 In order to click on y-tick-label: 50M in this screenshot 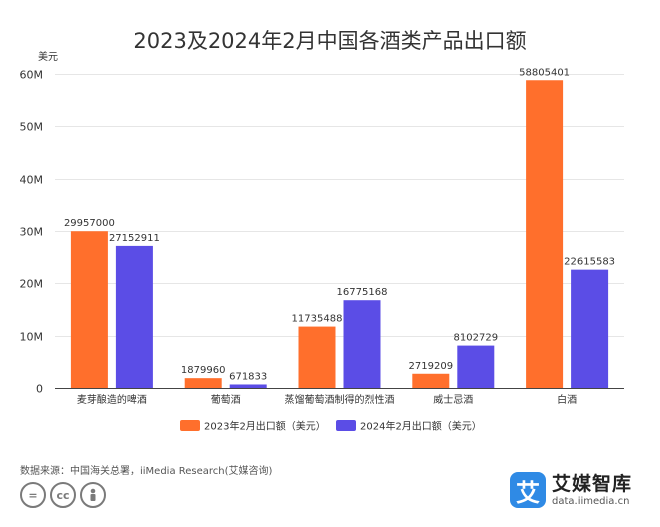, I will do `click(32, 127)`.